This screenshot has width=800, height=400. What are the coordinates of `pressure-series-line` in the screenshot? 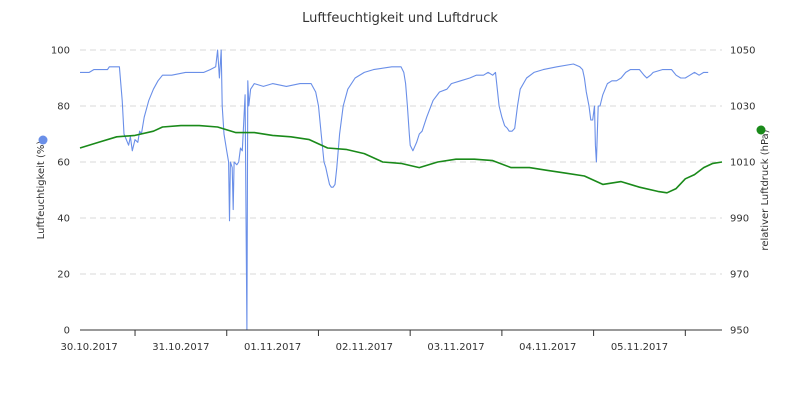 It's located at (401, 159).